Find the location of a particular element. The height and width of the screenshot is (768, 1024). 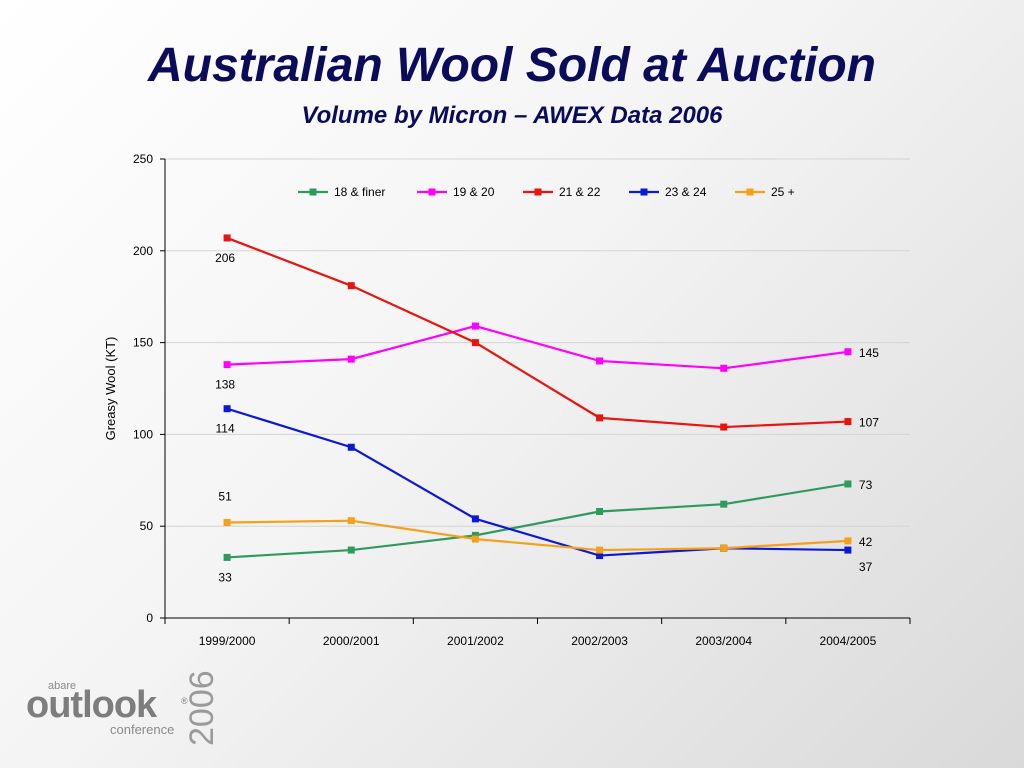

logo-registered-mark: ® is located at coordinates (184, 701).